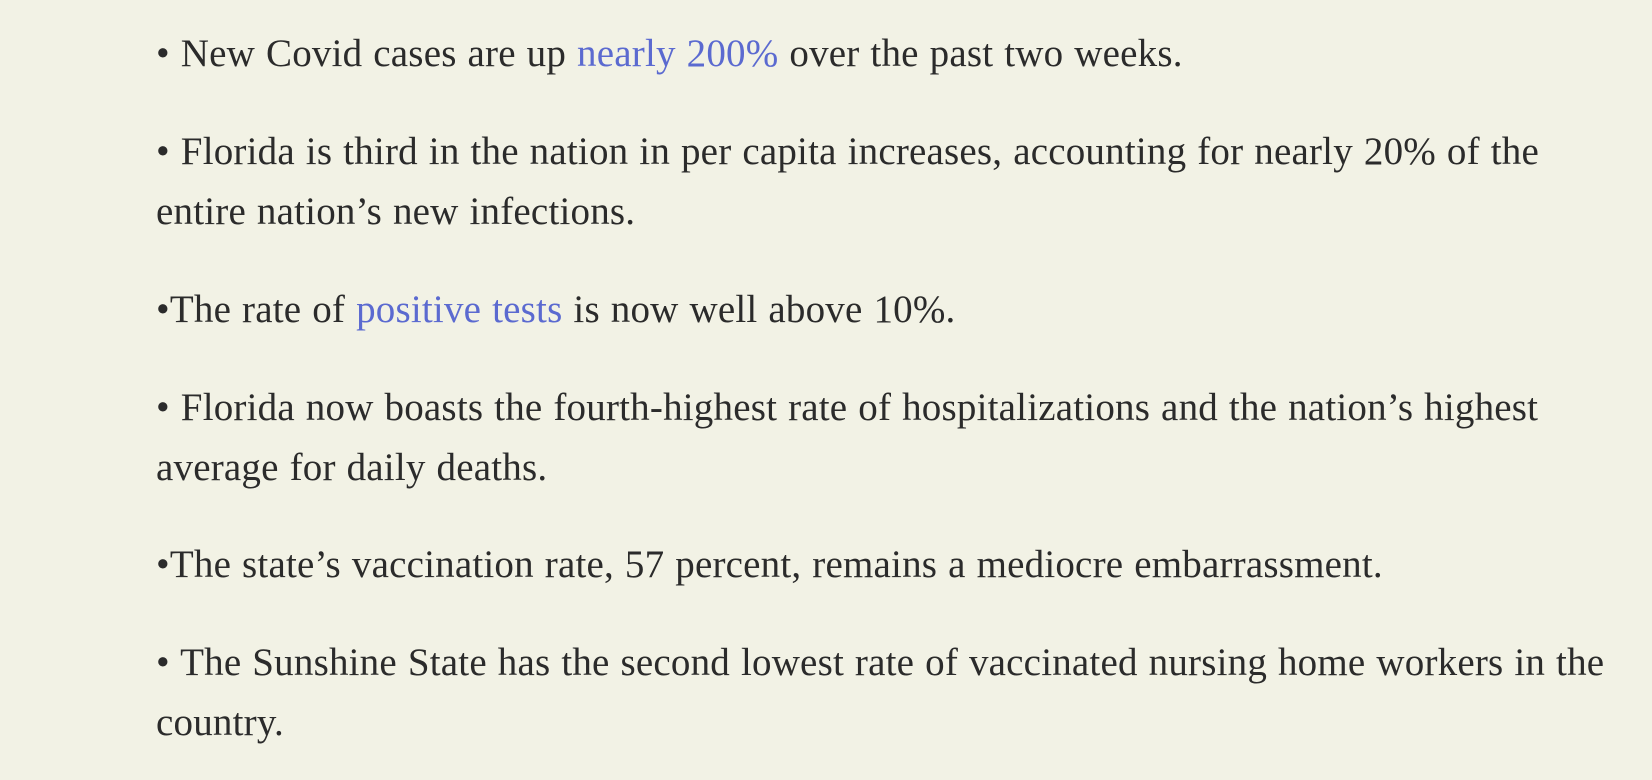  What do you see at coordinates (256, 309) in the screenshot?
I see `bullet-text-before: •The rate of` at bounding box center [256, 309].